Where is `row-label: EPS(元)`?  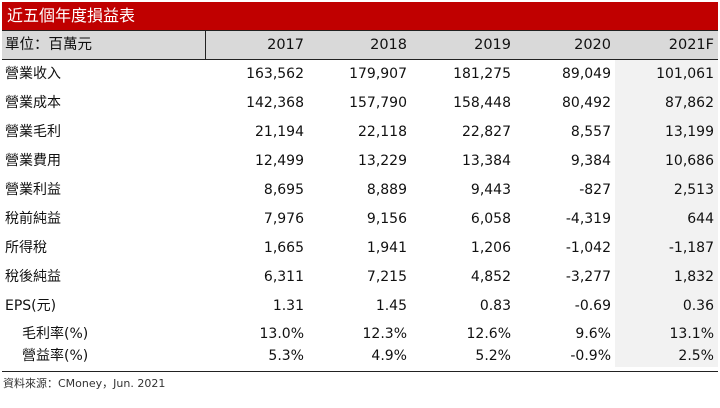 row-label: EPS(元) is located at coordinates (31, 306).